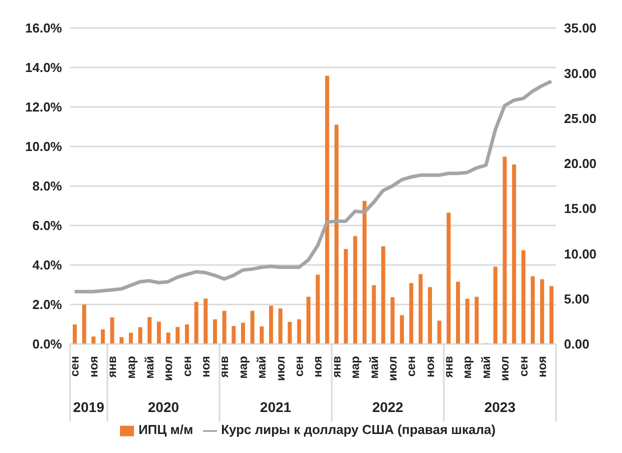  Describe the element at coordinates (43, 68) in the screenshot. I see `y-tick-label: 14.0%` at that location.